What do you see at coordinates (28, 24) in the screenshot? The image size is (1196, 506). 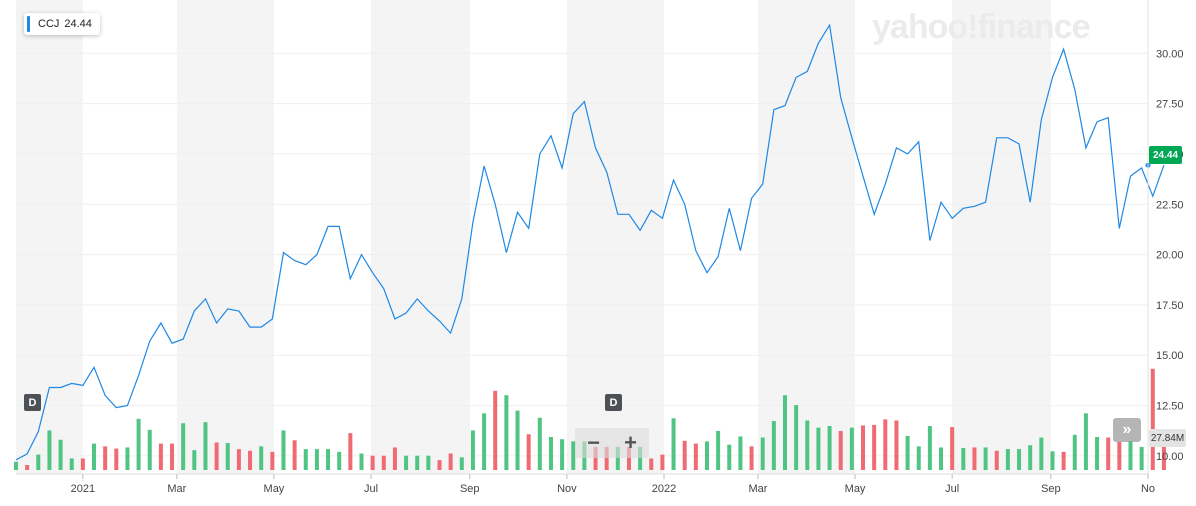 I see `legend-swatch` at bounding box center [28, 24].